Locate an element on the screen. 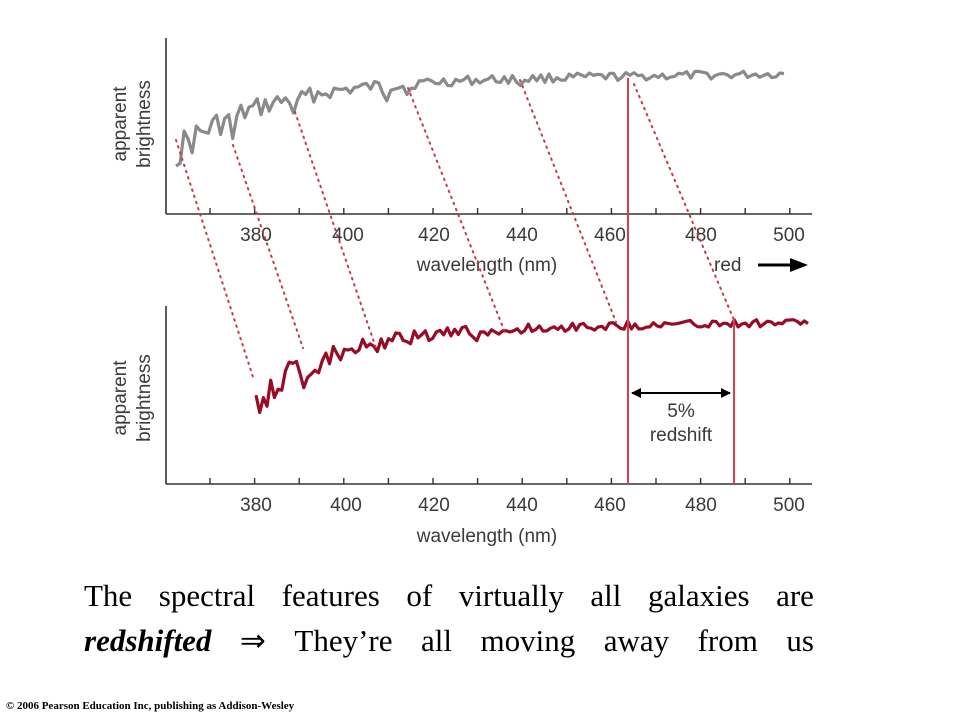  caption-word: from is located at coordinates (727, 640).